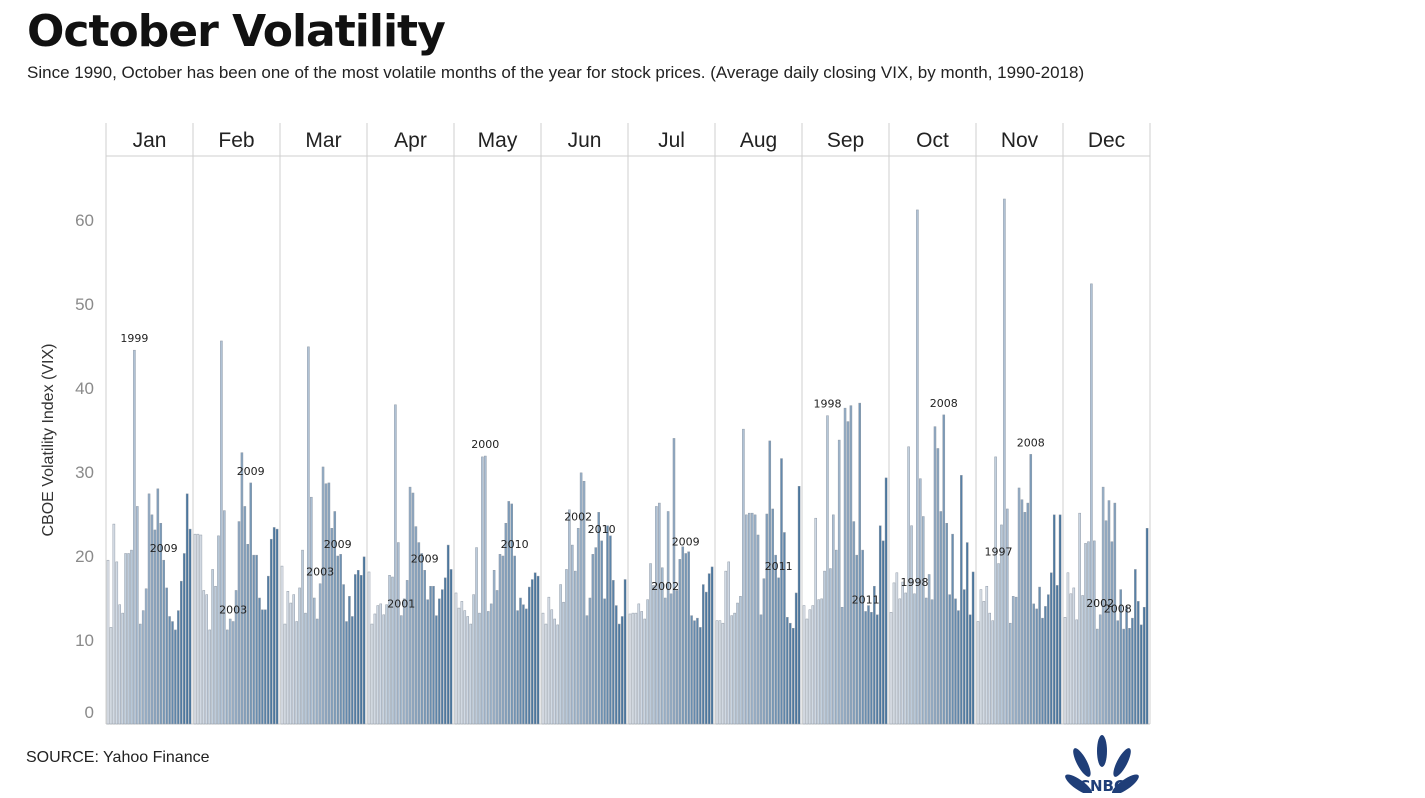 Image resolution: width=1425 pixels, height=798 pixels. Describe the element at coordinates (422, 639) in the screenshot. I see `bar-apr-2008` at that location.